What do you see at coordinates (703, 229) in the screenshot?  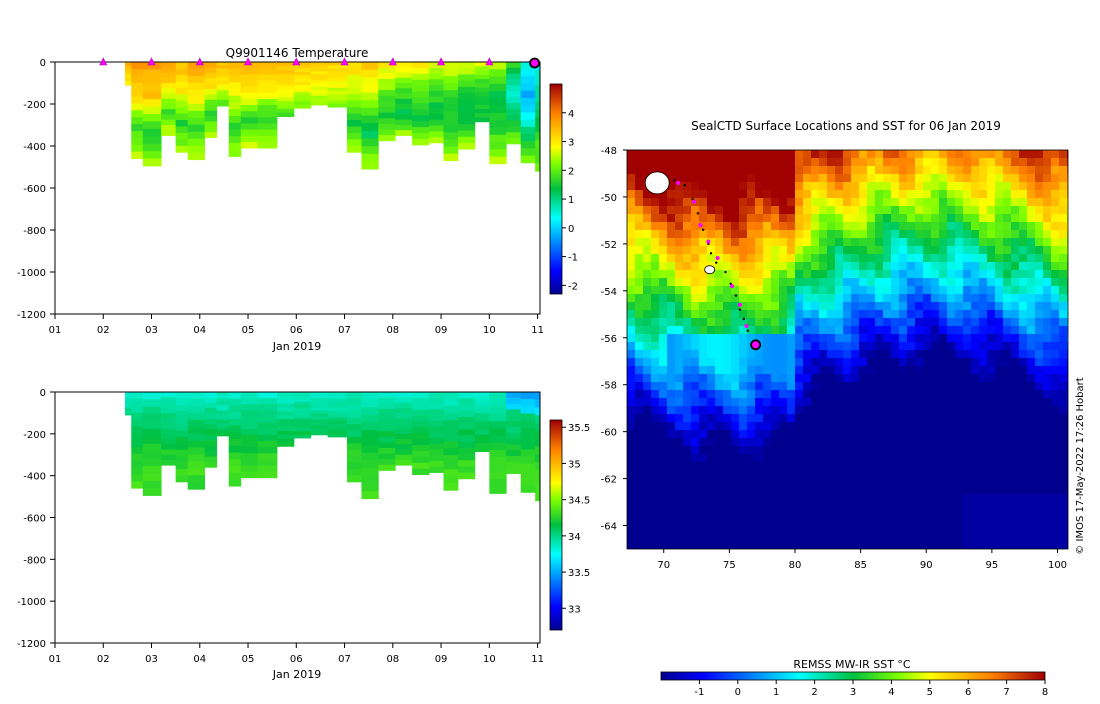 I see `track-point` at bounding box center [703, 229].